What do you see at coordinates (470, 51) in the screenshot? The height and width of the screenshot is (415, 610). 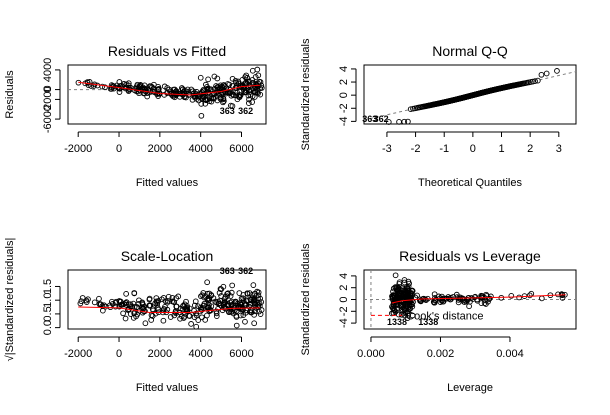 I see `chart-title: Normal Q-Q` at bounding box center [470, 51].